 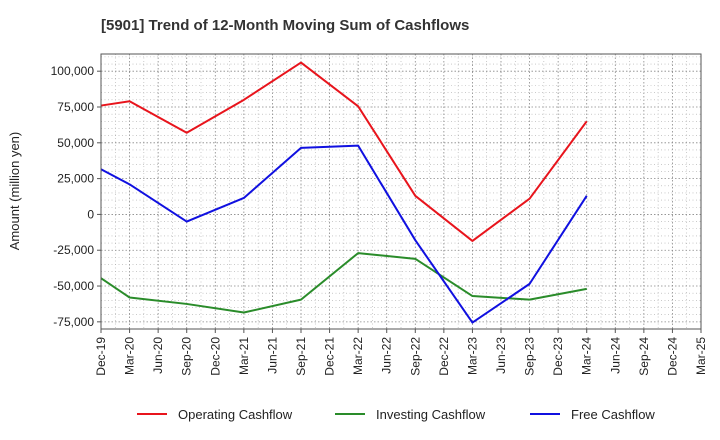 What do you see at coordinates (75, 179) in the screenshot?
I see `y-tick-label: 25,000` at bounding box center [75, 179].